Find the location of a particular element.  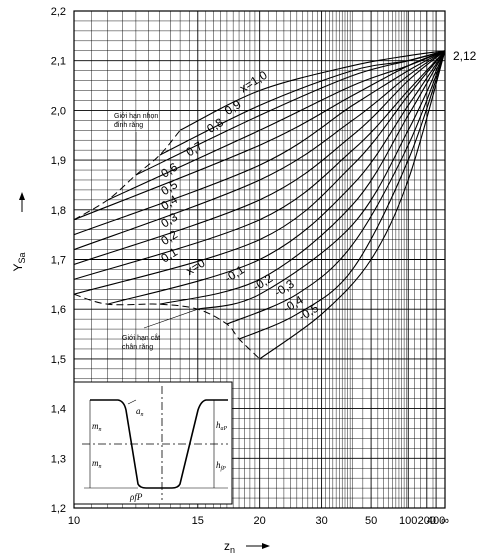

hfp-label: hfP is located at coordinates (221, 466).